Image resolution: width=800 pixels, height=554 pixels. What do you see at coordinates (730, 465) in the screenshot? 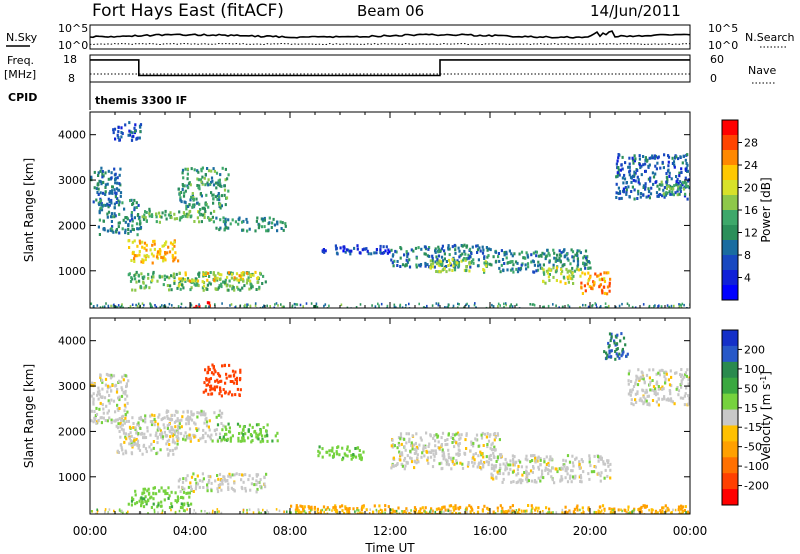
I see `colorbar-swatch` at bounding box center [730, 465].